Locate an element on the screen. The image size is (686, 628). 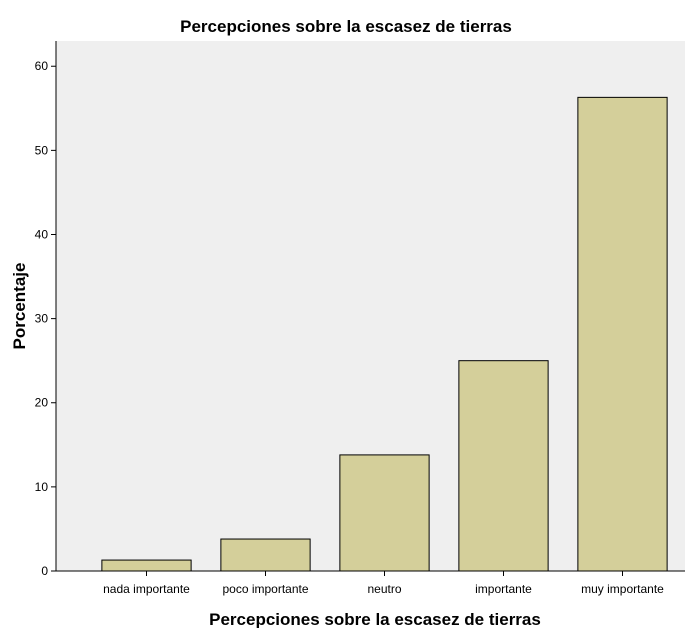
x-tick-label: muy importante is located at coordinates (622, 589).